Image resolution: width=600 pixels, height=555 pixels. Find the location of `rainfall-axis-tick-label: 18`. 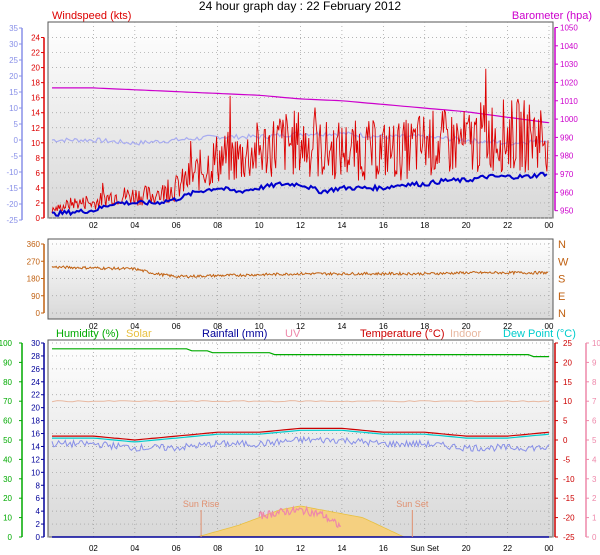

rainfall-axis-tick-label: 18 is located at coordinates (35, 421).